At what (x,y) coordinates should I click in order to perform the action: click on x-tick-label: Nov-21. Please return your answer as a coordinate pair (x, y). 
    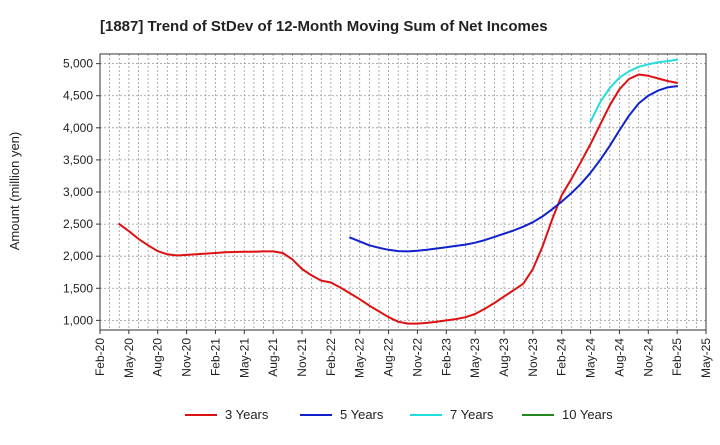
    Looking at the image, I should click on (302, 357).